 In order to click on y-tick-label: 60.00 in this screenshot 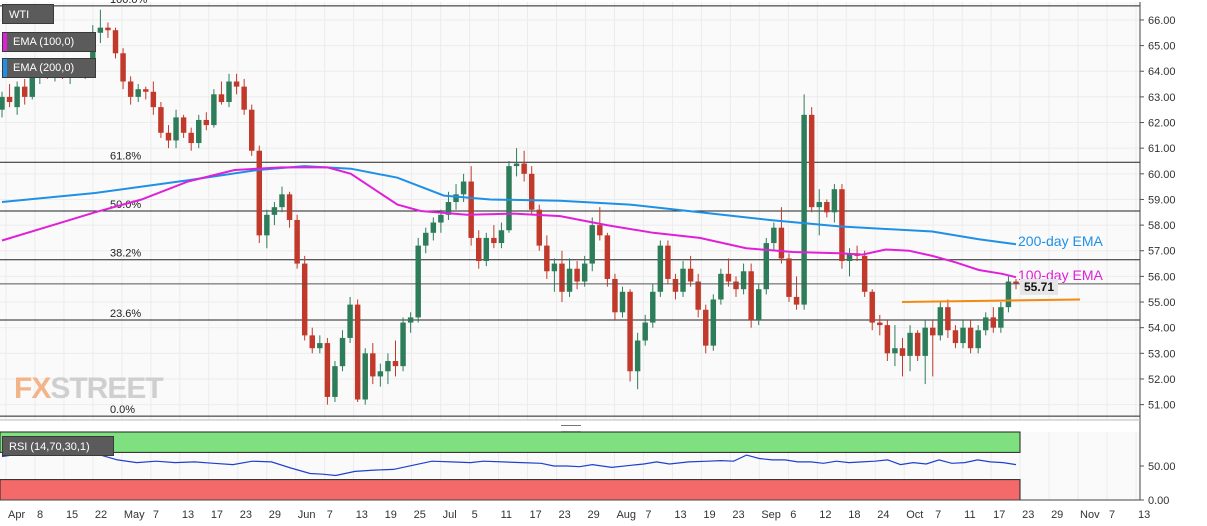, I will do `click(1162, 175)`.